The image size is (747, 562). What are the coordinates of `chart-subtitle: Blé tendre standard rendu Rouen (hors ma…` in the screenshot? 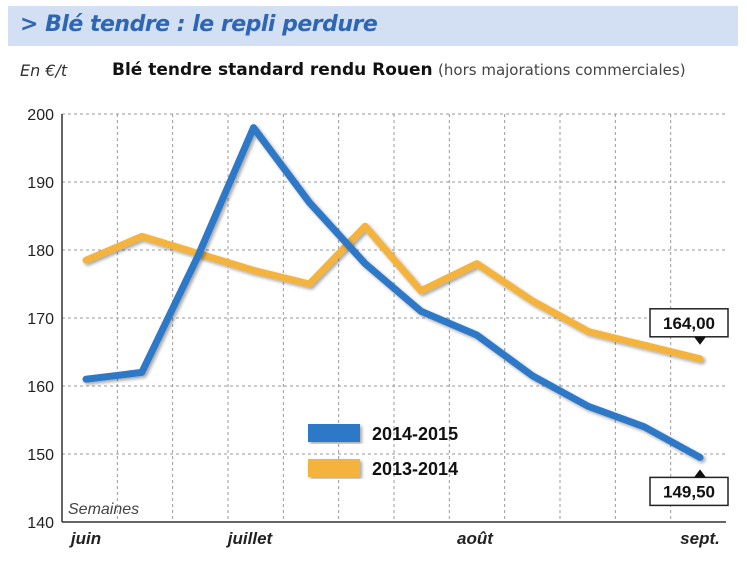 It's located at (399, 70).